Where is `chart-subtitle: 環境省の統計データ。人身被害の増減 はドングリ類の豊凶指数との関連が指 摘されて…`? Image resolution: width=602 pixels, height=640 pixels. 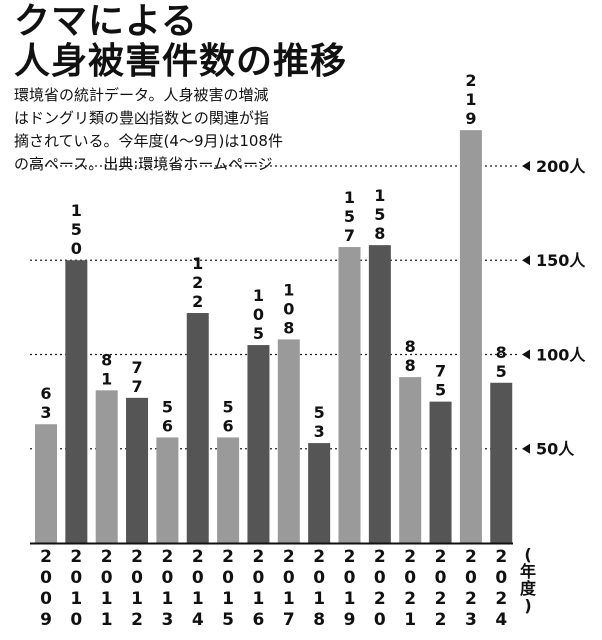
chart-subtitle: 環境省の統計データ。人身被害の増減 はドングリ類の豊凶指数との関連が指 摘されて… is located at coordinates (164, 130).